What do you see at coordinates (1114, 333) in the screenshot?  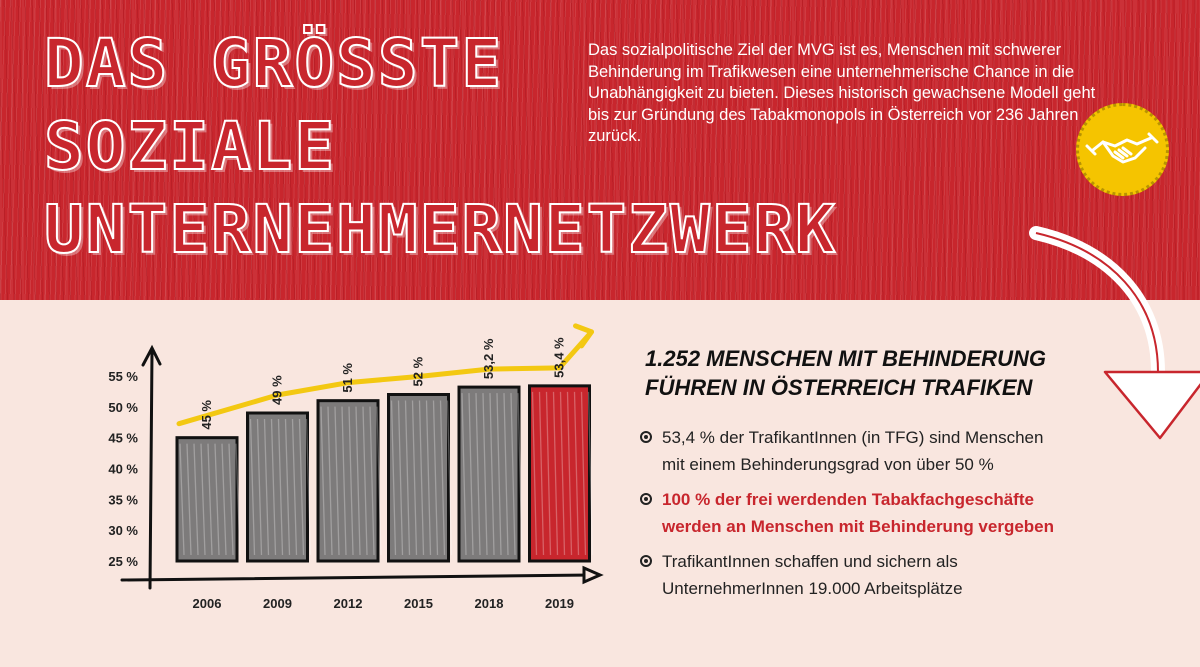 I see `arrow-icon` at bounding box center [1114, 333].